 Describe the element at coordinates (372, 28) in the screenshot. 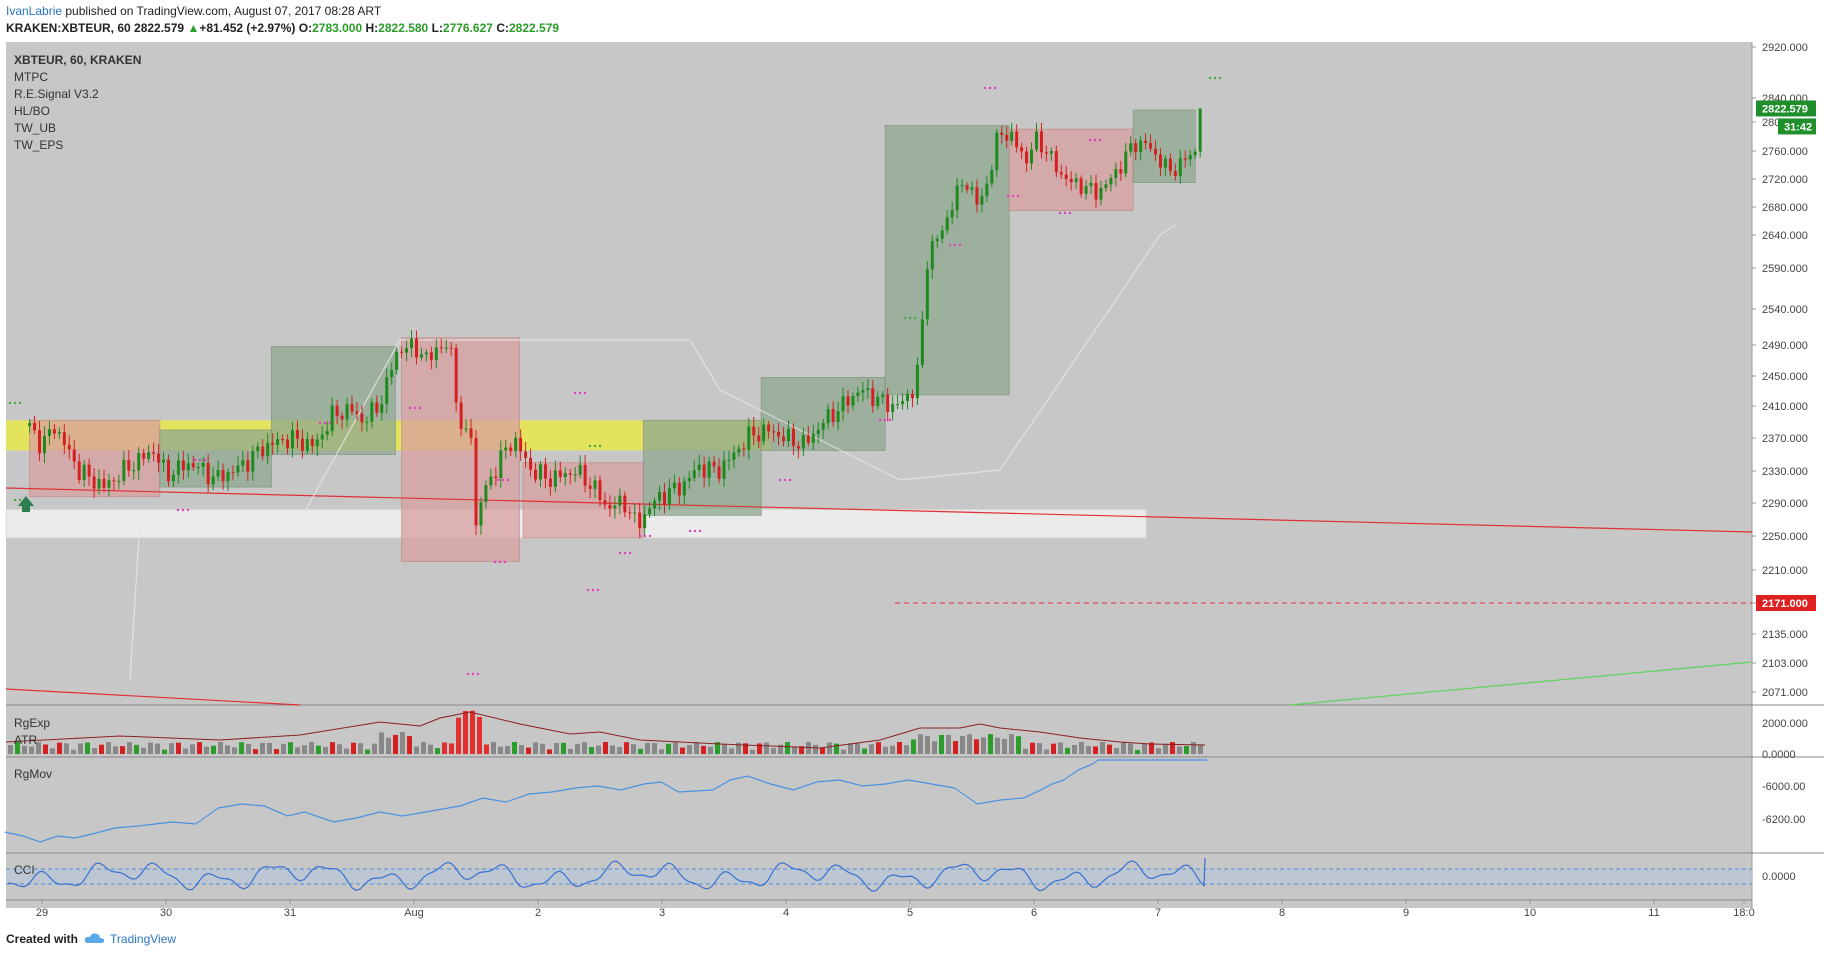

I see `high-label: H:` at that location.